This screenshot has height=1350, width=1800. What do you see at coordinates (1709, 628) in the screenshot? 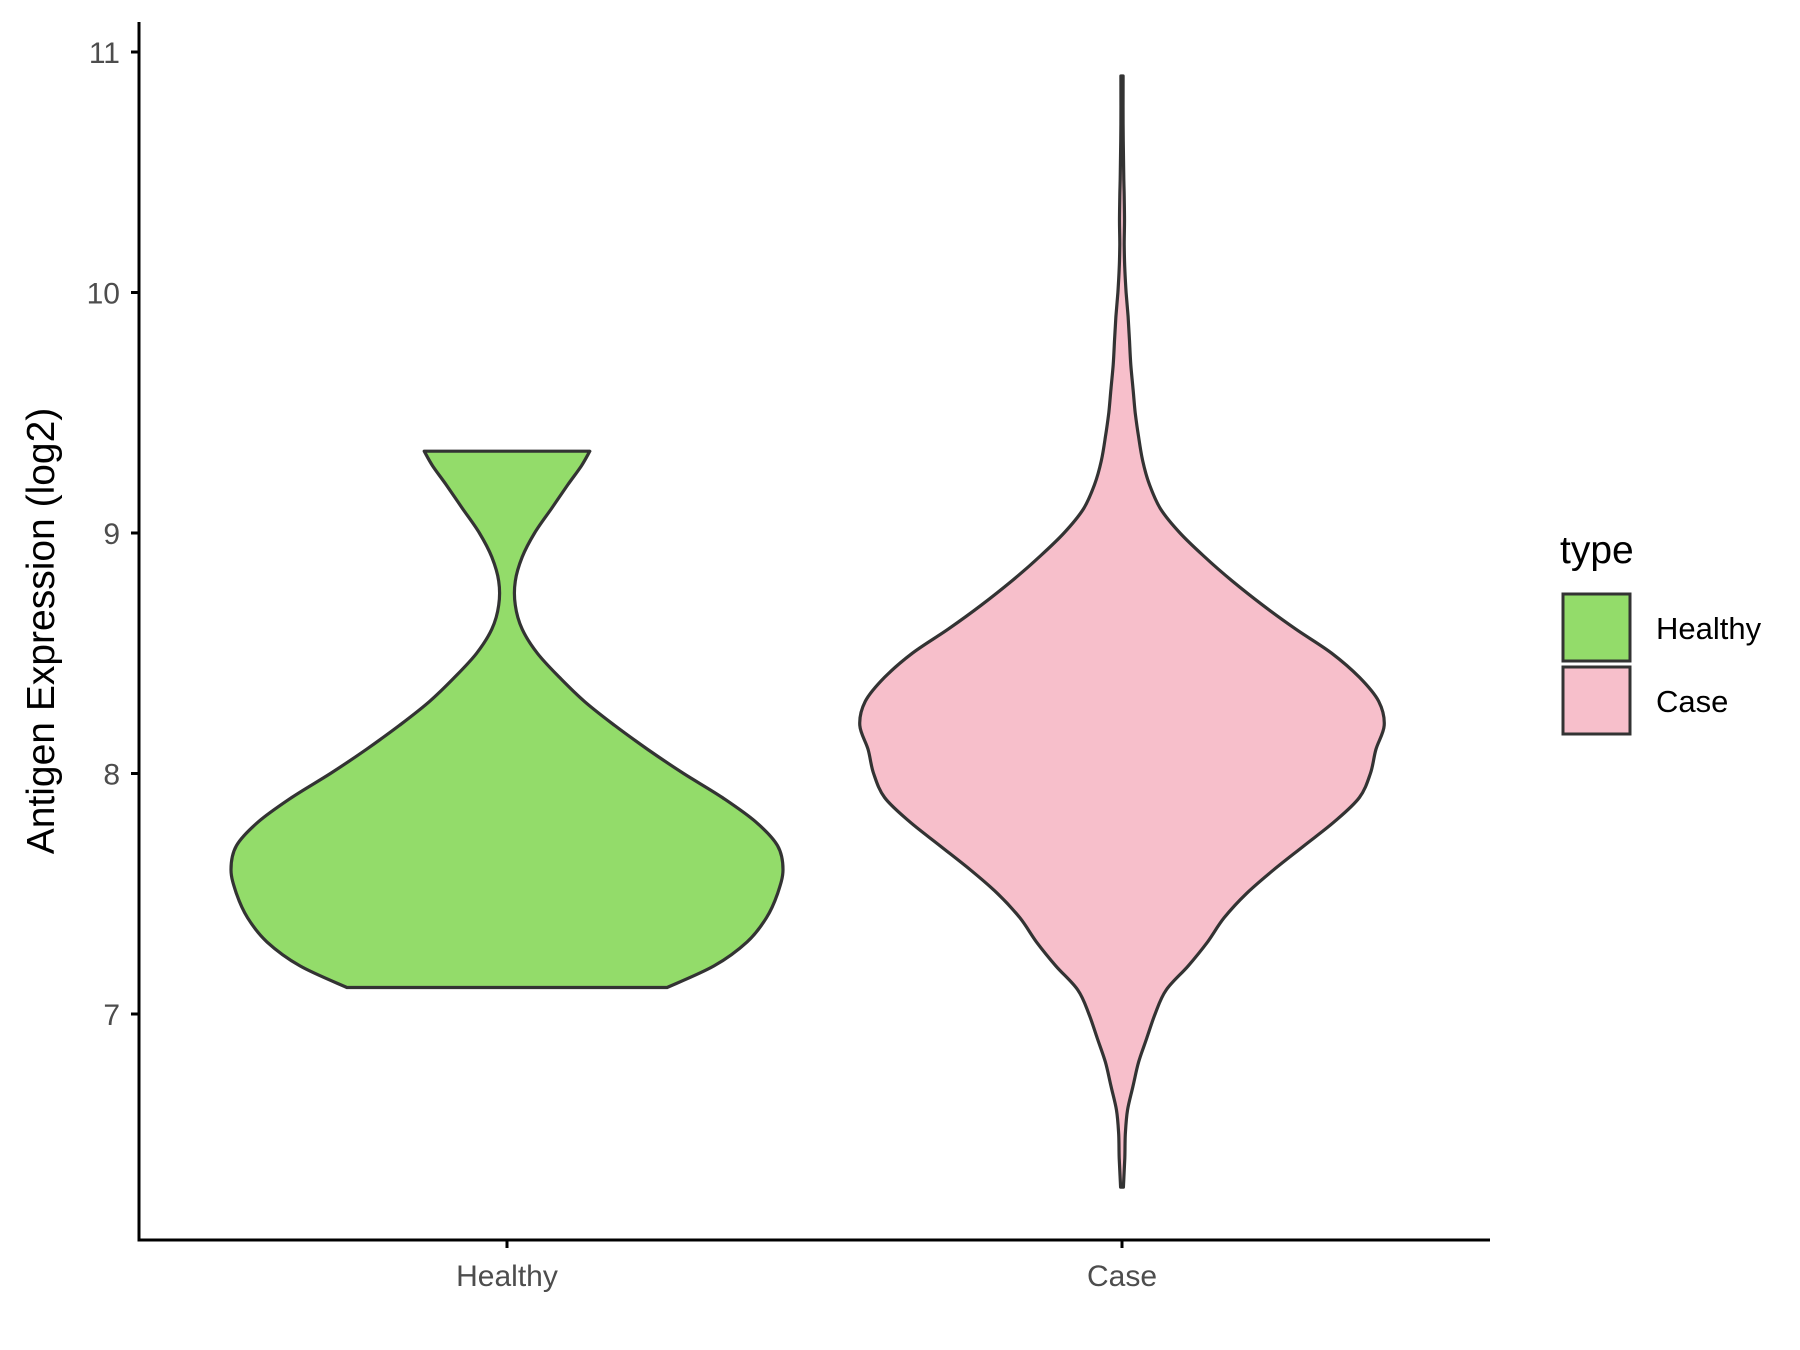
I see `legend-label-healthy: Healthy` at bounding box center [1709, 628].